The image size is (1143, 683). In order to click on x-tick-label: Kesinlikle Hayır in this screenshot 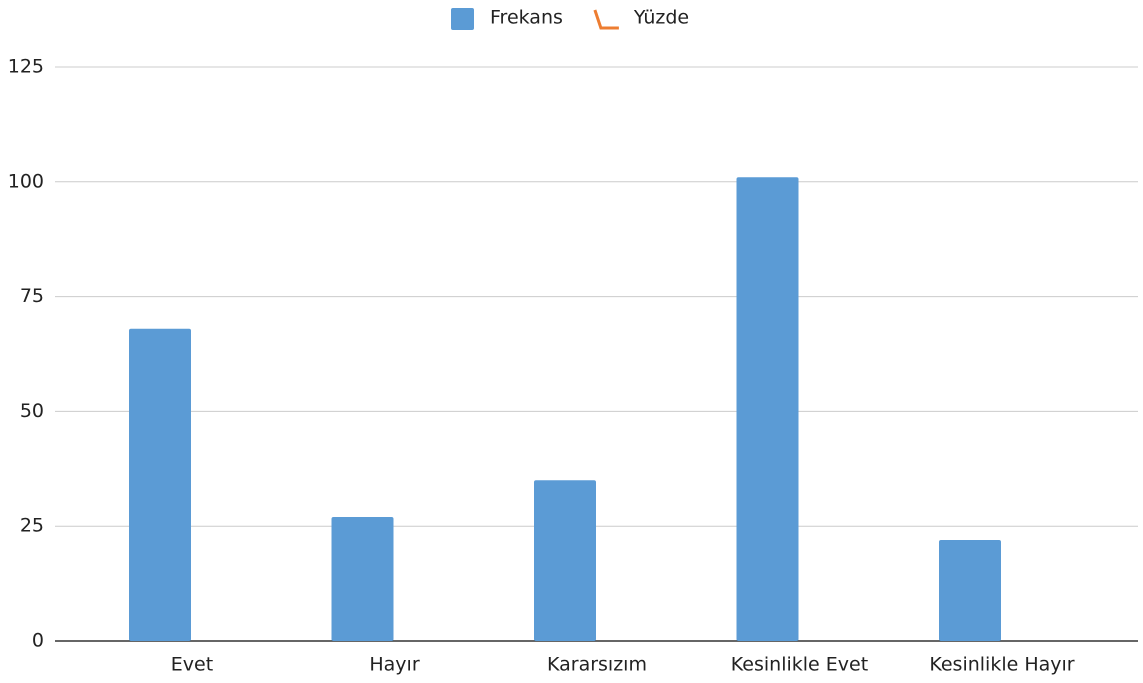, I will do `click(1001, 665)`.